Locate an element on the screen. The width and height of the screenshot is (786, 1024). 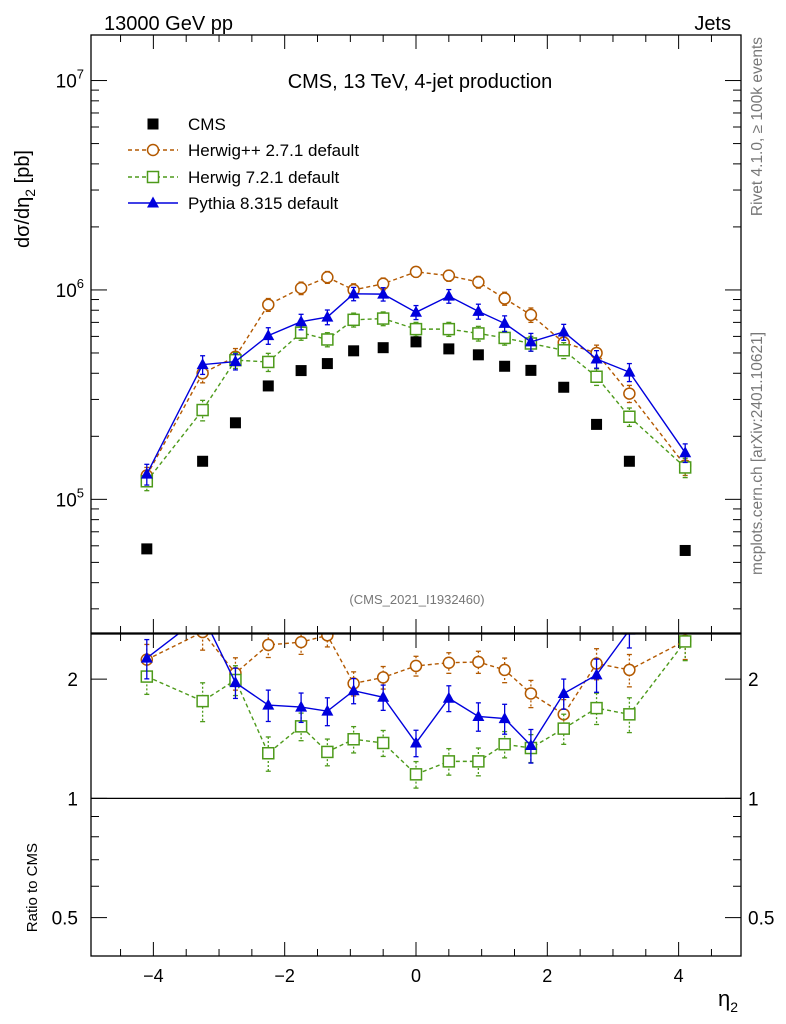
legend-label-herwig-2-7-1-default: Herwig++ 2.7.1 default is located at coordinates (273, 150).